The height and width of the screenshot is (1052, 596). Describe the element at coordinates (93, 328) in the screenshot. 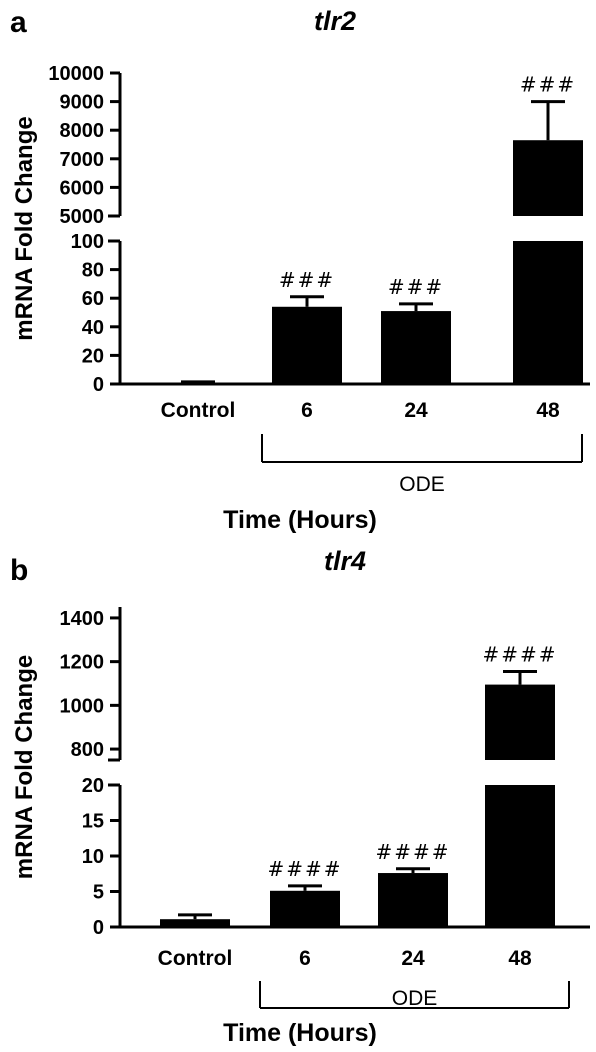

I see `y-tick-label: 40` at that location.